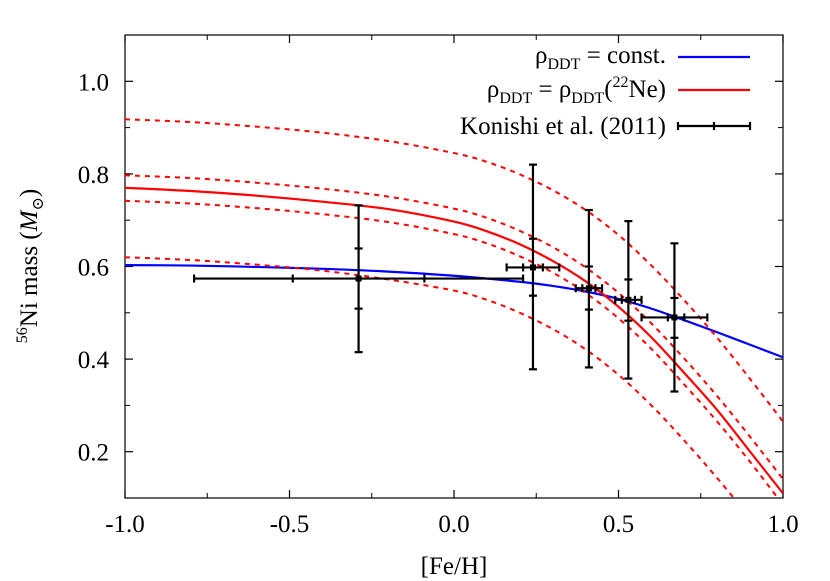  I want to click on legend-label-konishi: Konishi et al. (2011), so click(563, 126).